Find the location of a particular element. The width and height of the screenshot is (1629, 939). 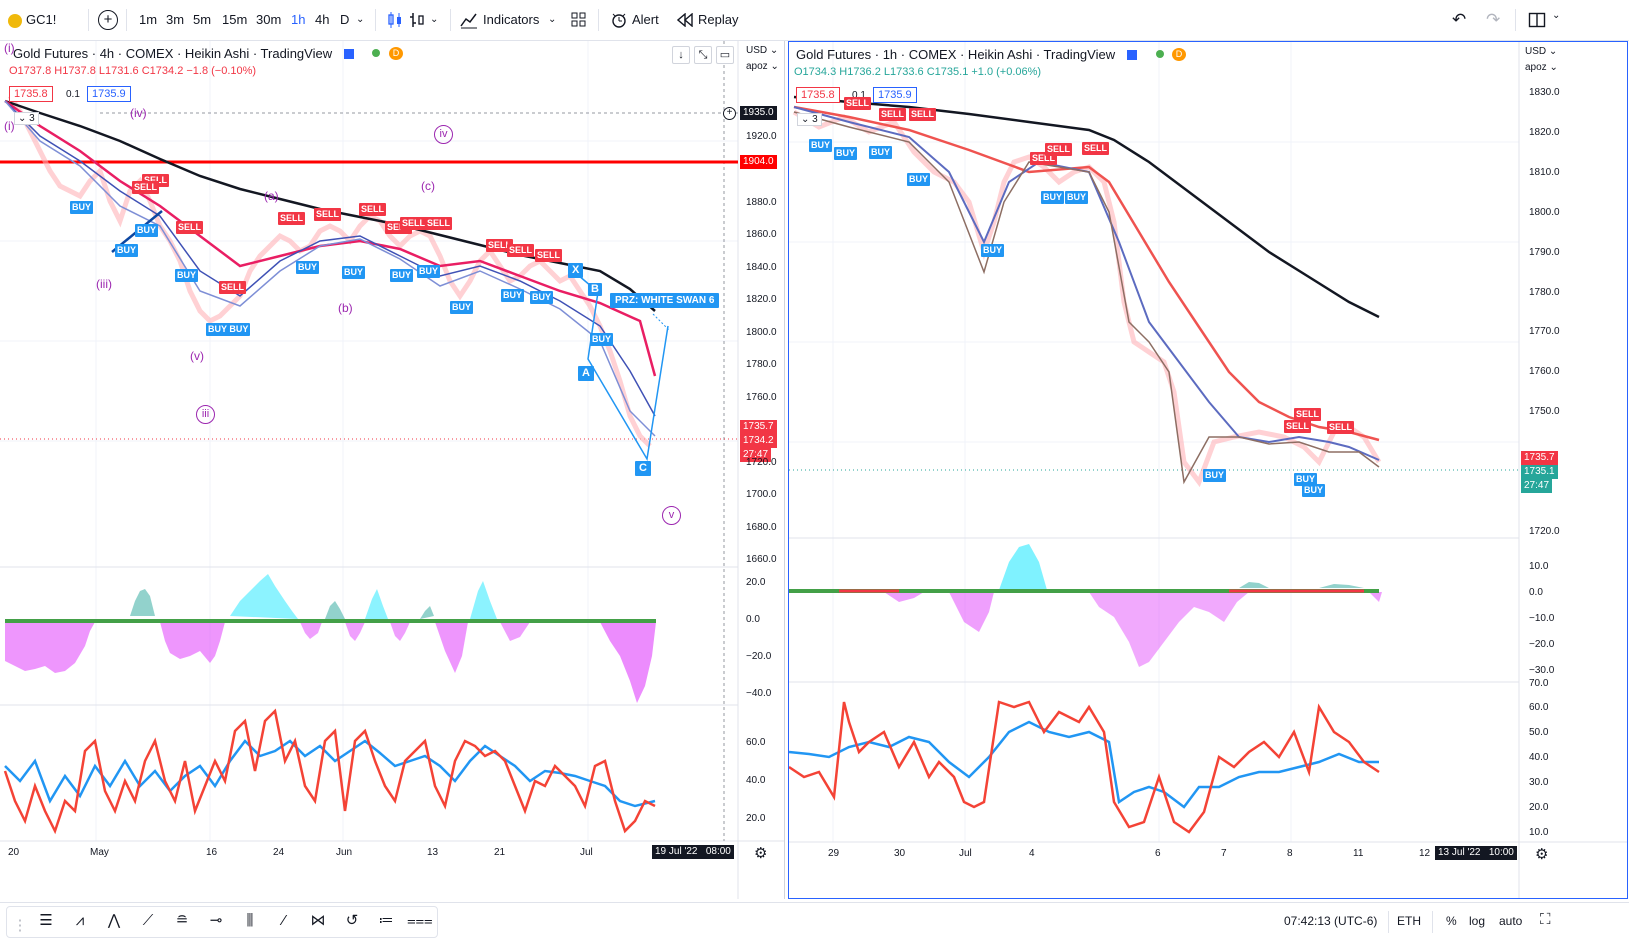

left-ask-box: 1735.9 is located at coordinates (109, 94).